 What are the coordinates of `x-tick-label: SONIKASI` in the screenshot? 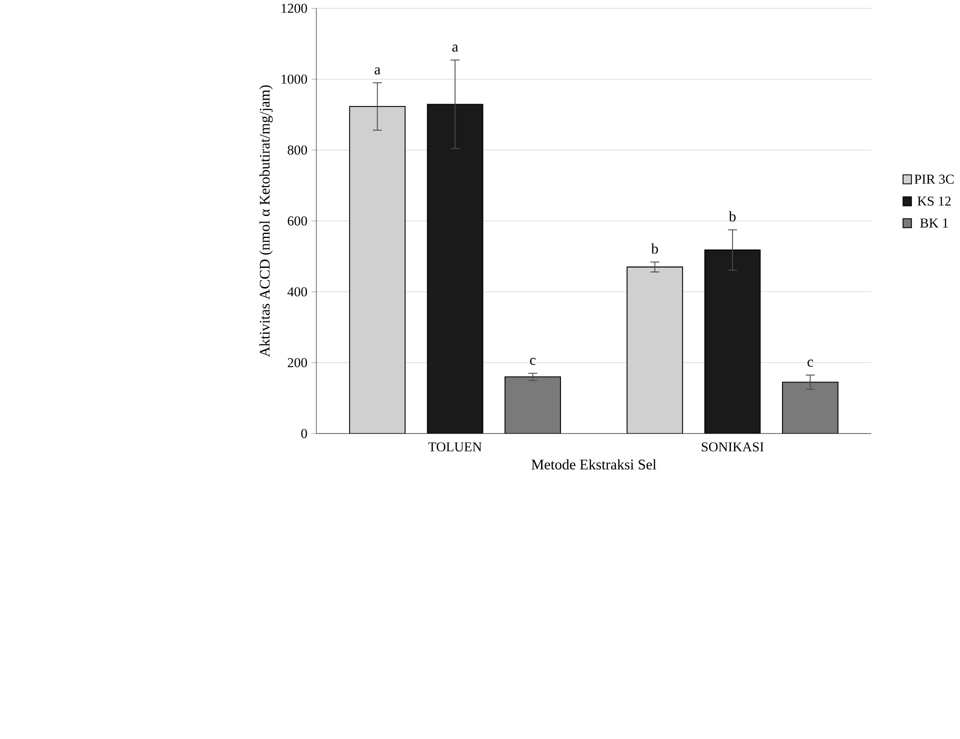 It's located at (733, 447).